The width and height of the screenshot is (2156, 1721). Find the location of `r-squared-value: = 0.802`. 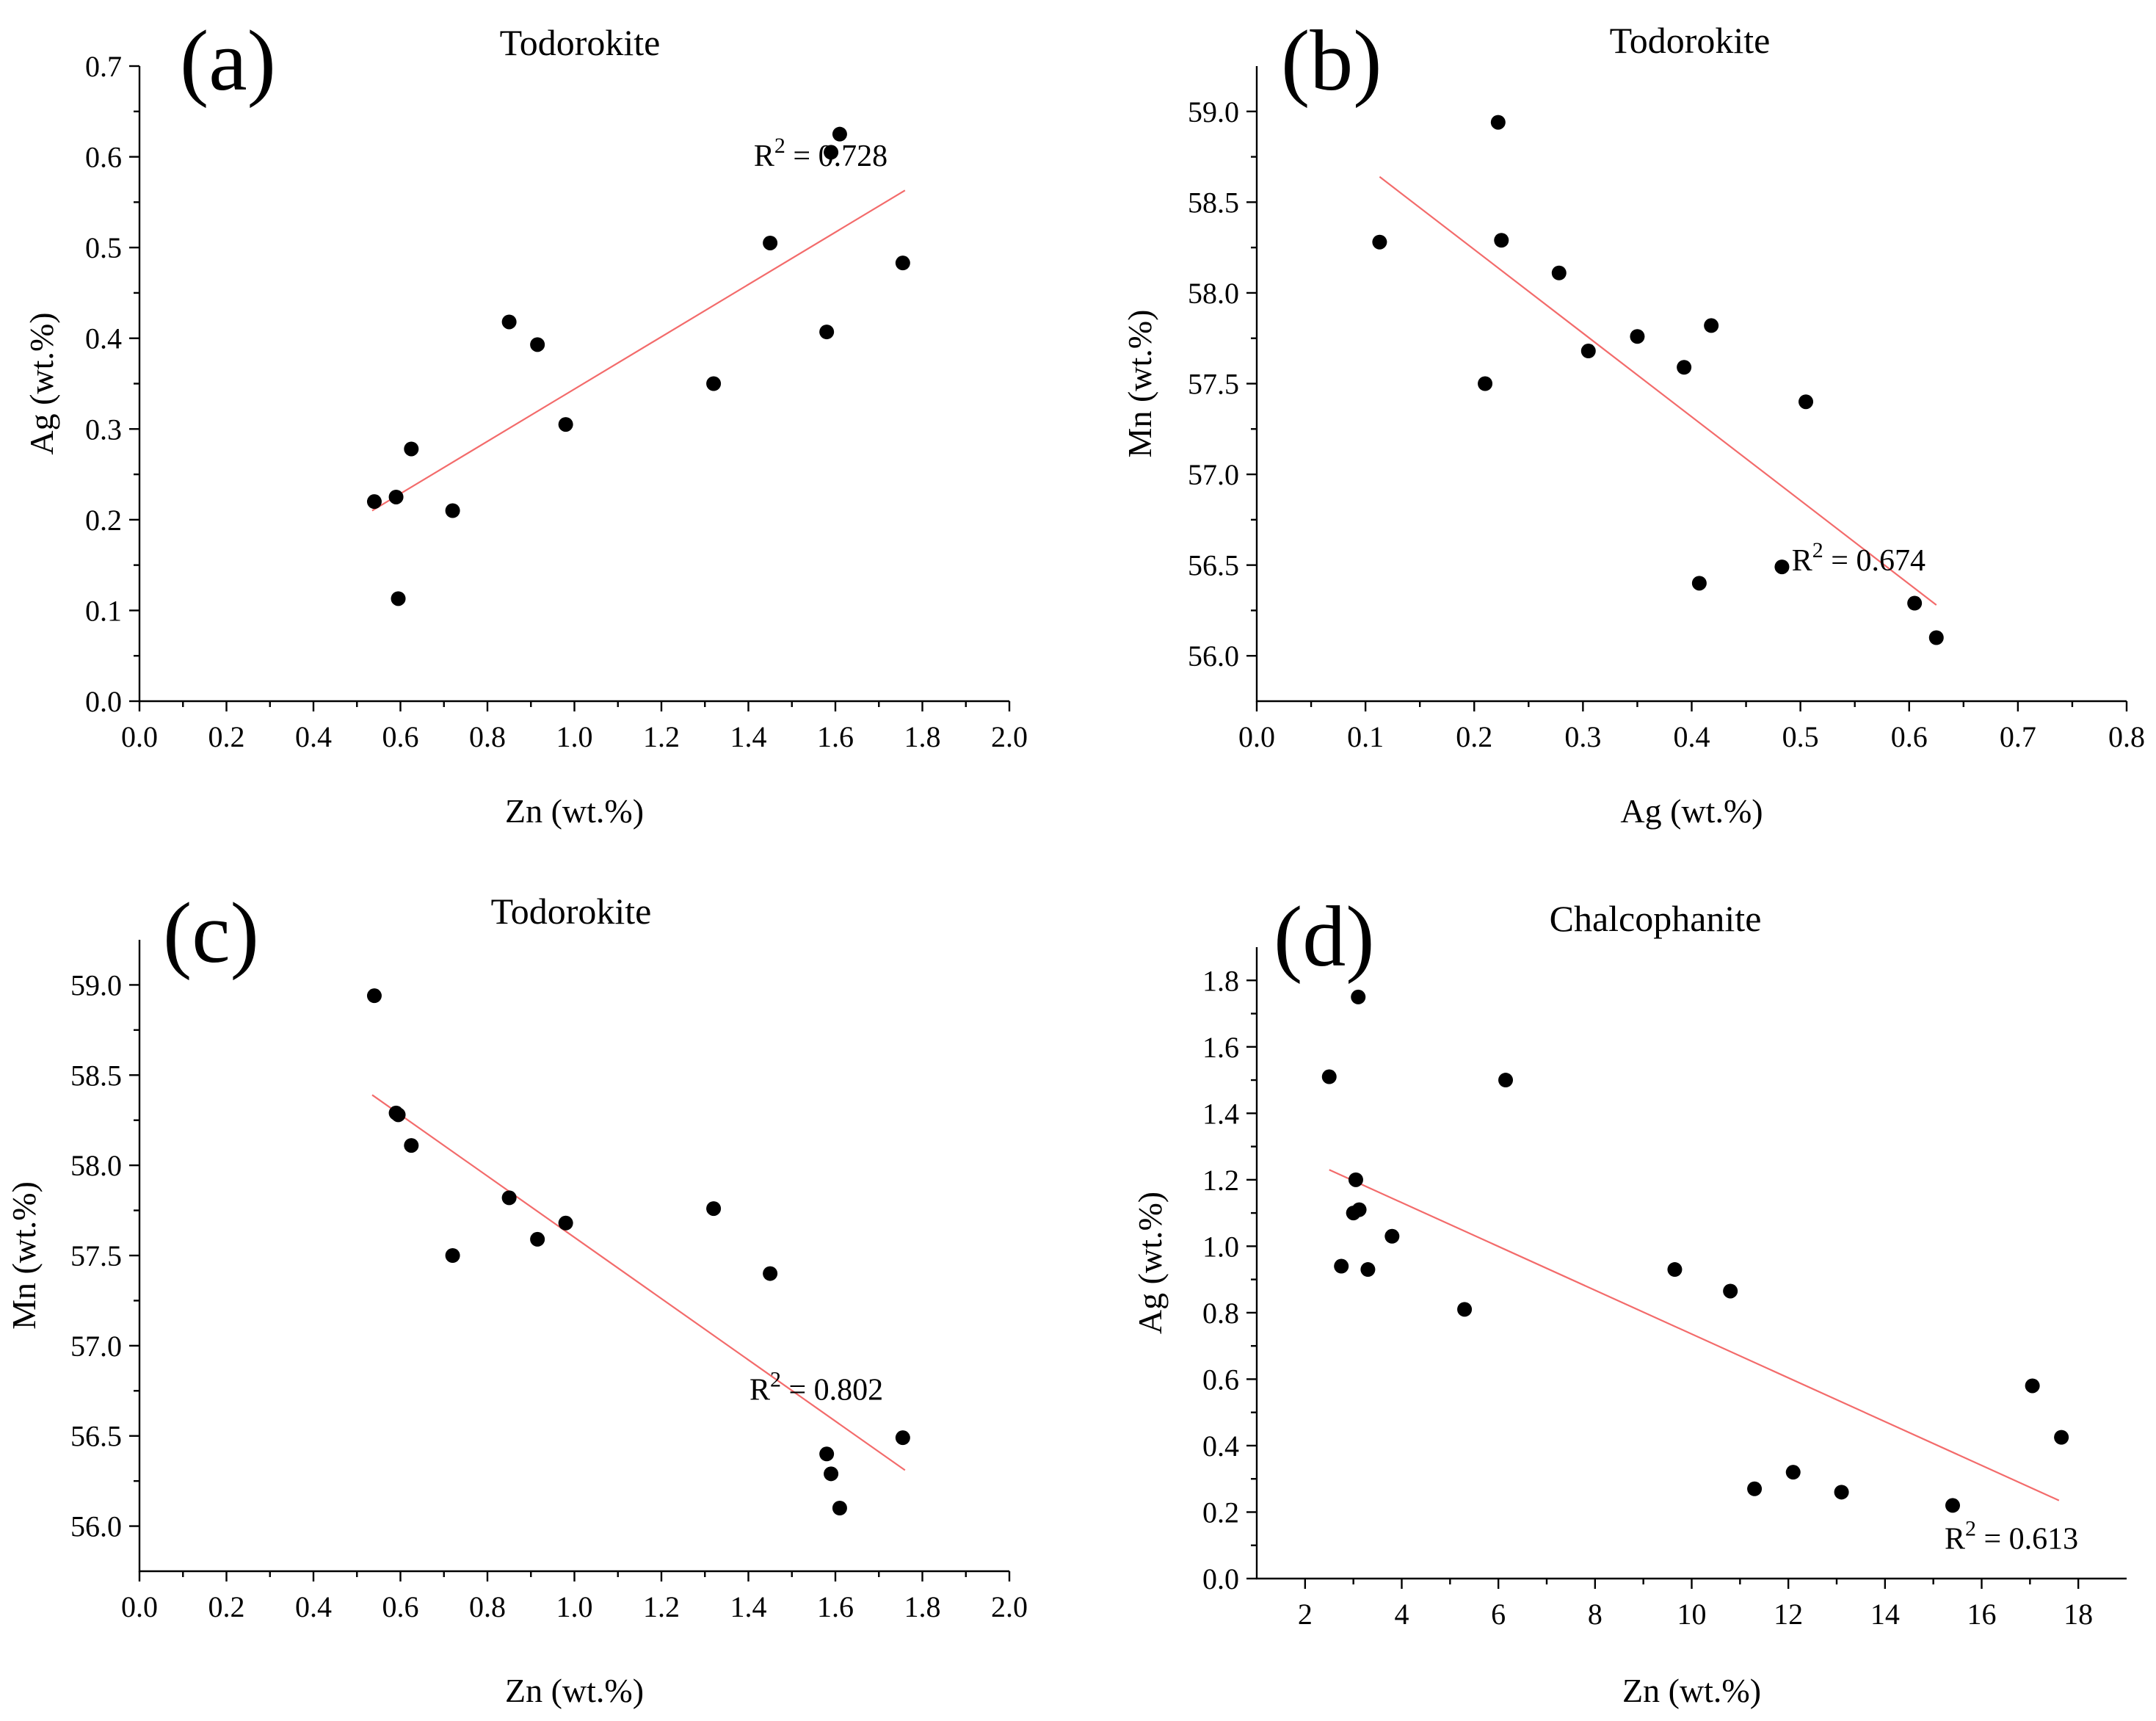

r-squared-value: = 0.802 is located at coordinates (832, 1390).